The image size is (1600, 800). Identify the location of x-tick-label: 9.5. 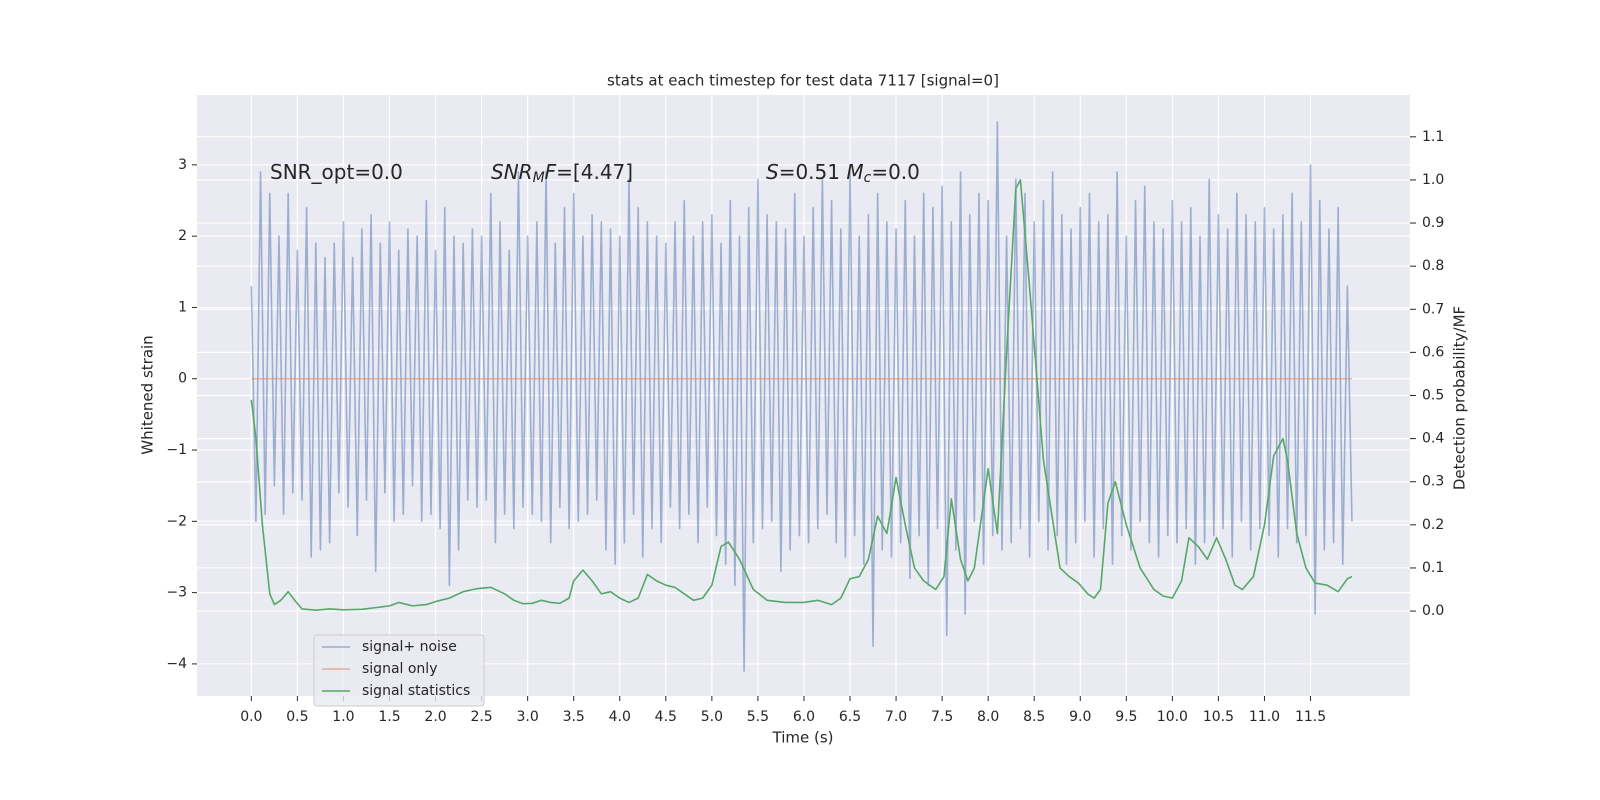
(1126, 717).